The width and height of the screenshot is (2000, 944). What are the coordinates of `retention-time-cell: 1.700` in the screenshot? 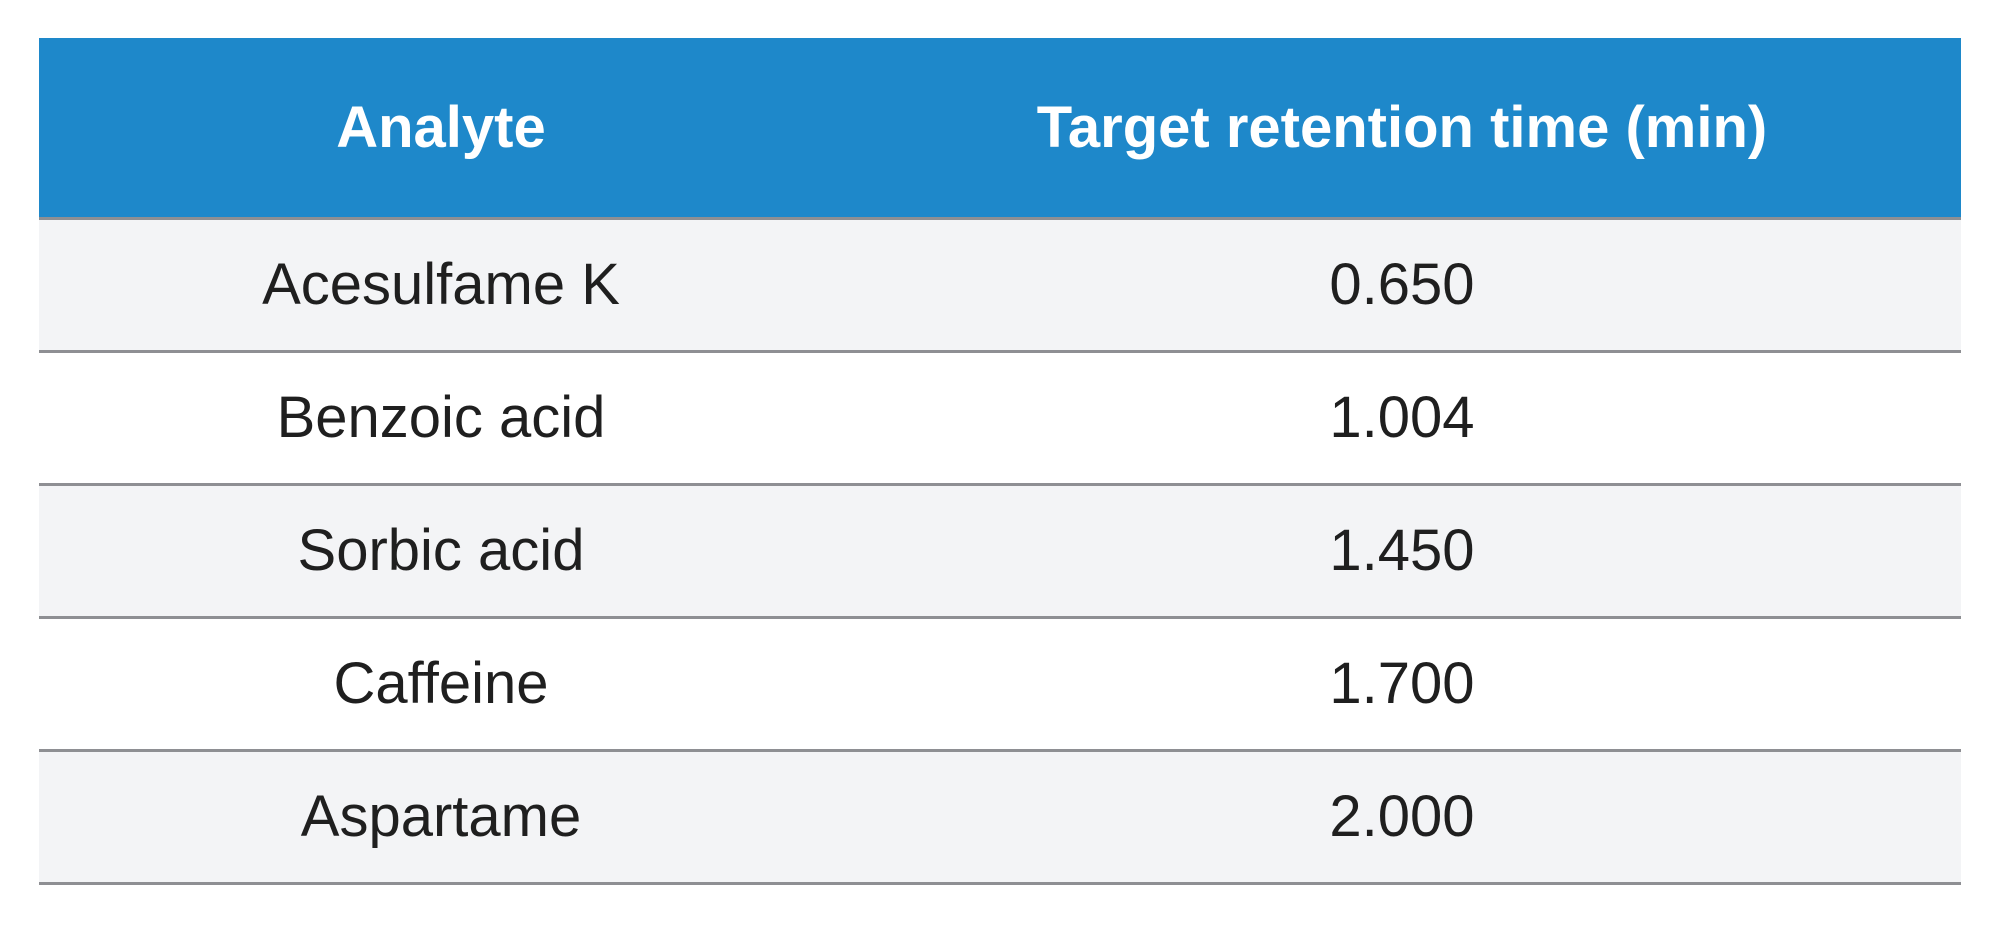 It's located at (1402, 684).